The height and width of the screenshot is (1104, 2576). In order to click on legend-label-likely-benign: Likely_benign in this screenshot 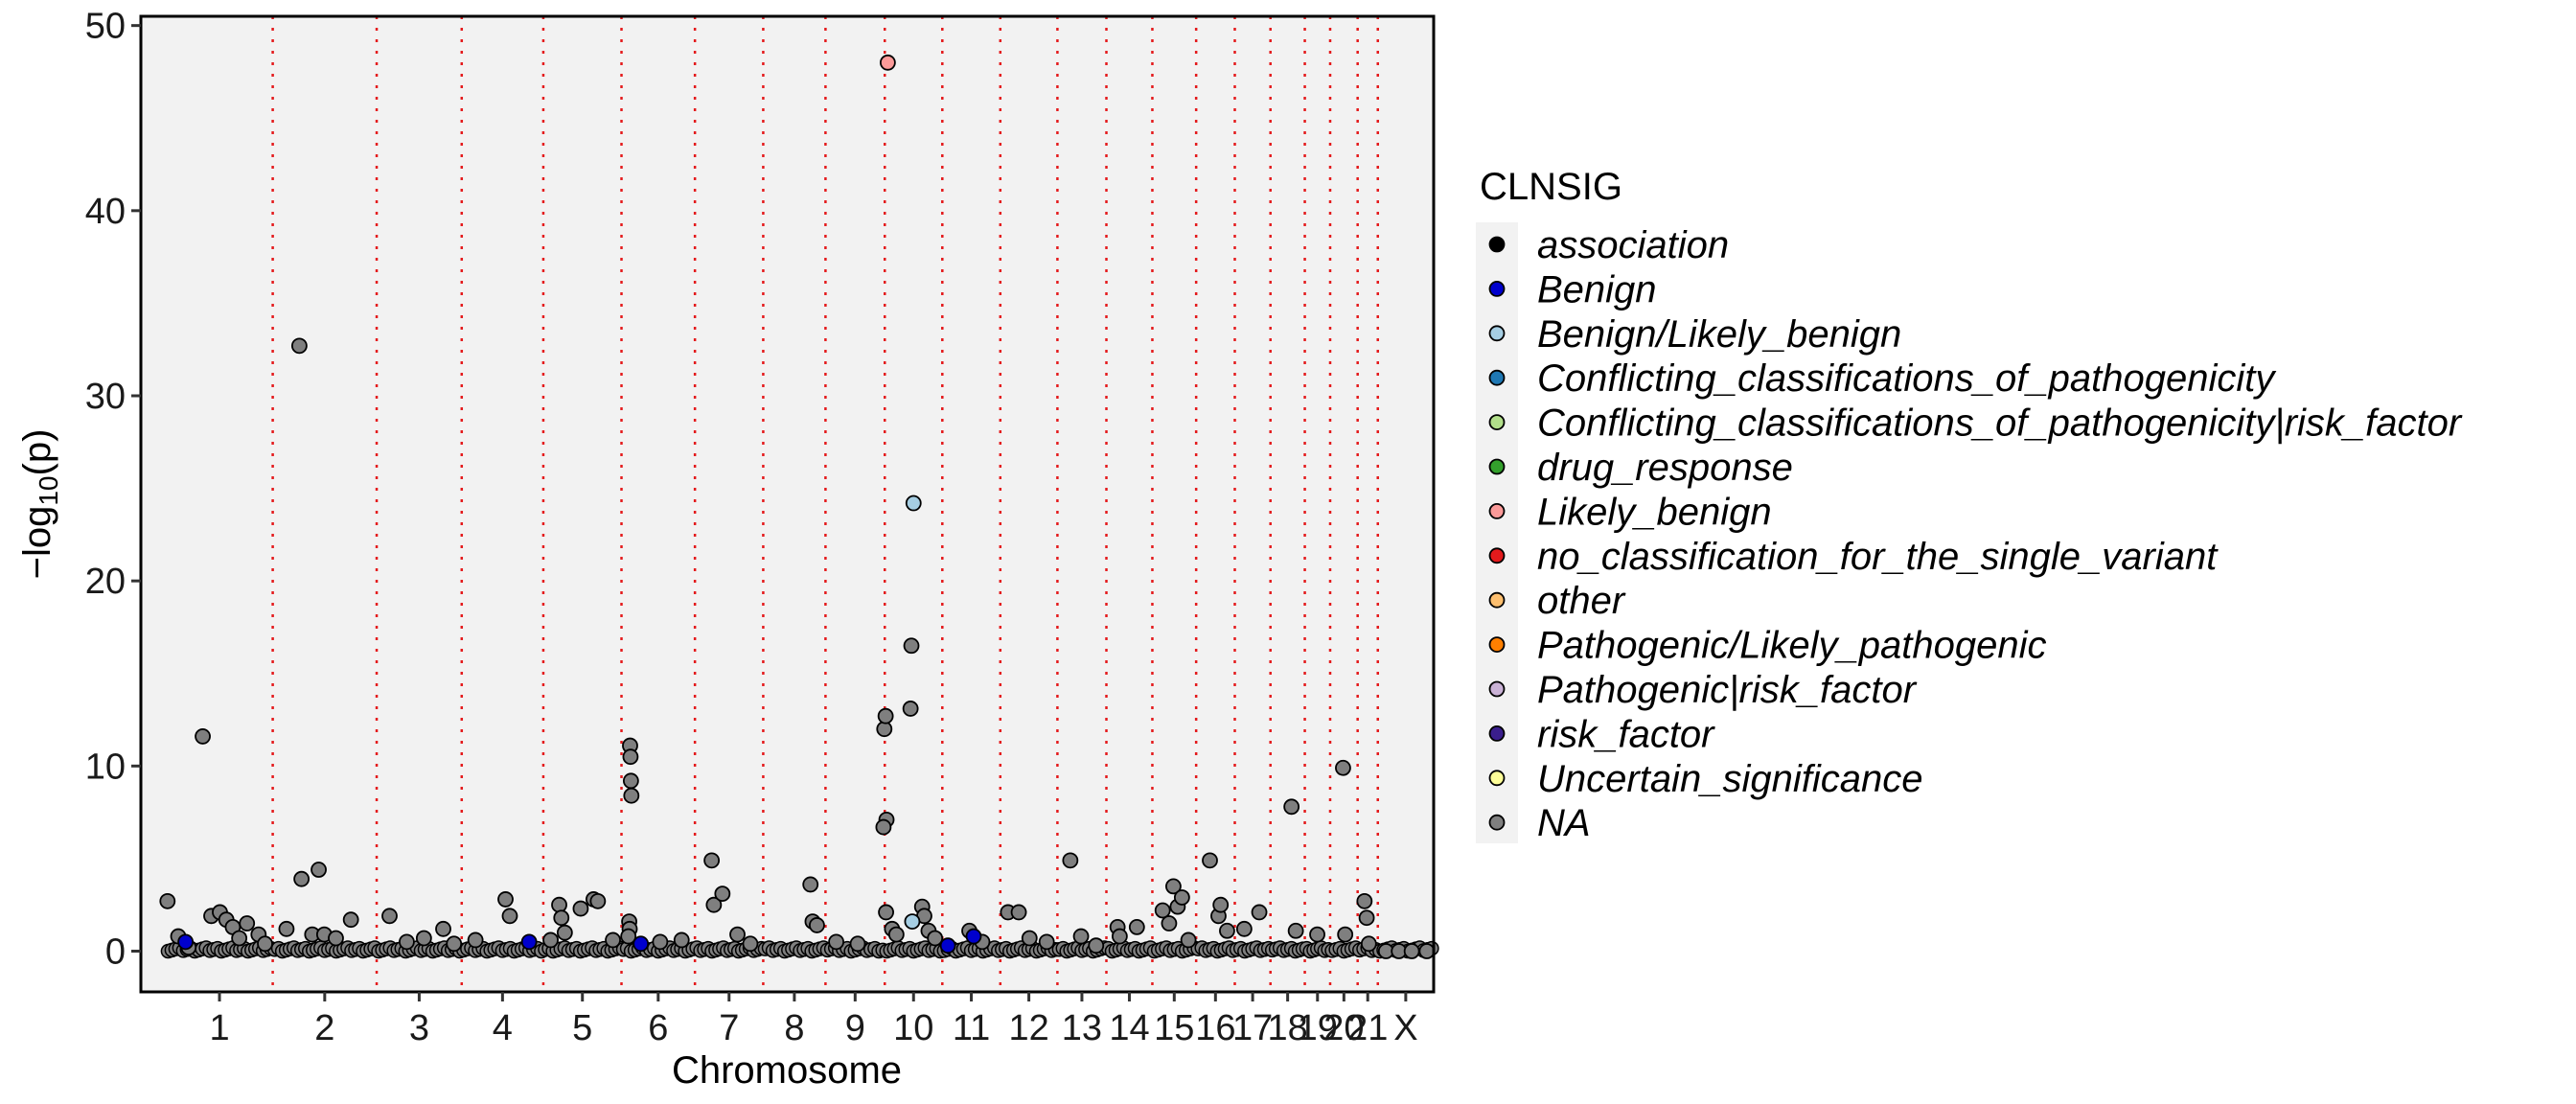, I will do `click(1654, 512)`.